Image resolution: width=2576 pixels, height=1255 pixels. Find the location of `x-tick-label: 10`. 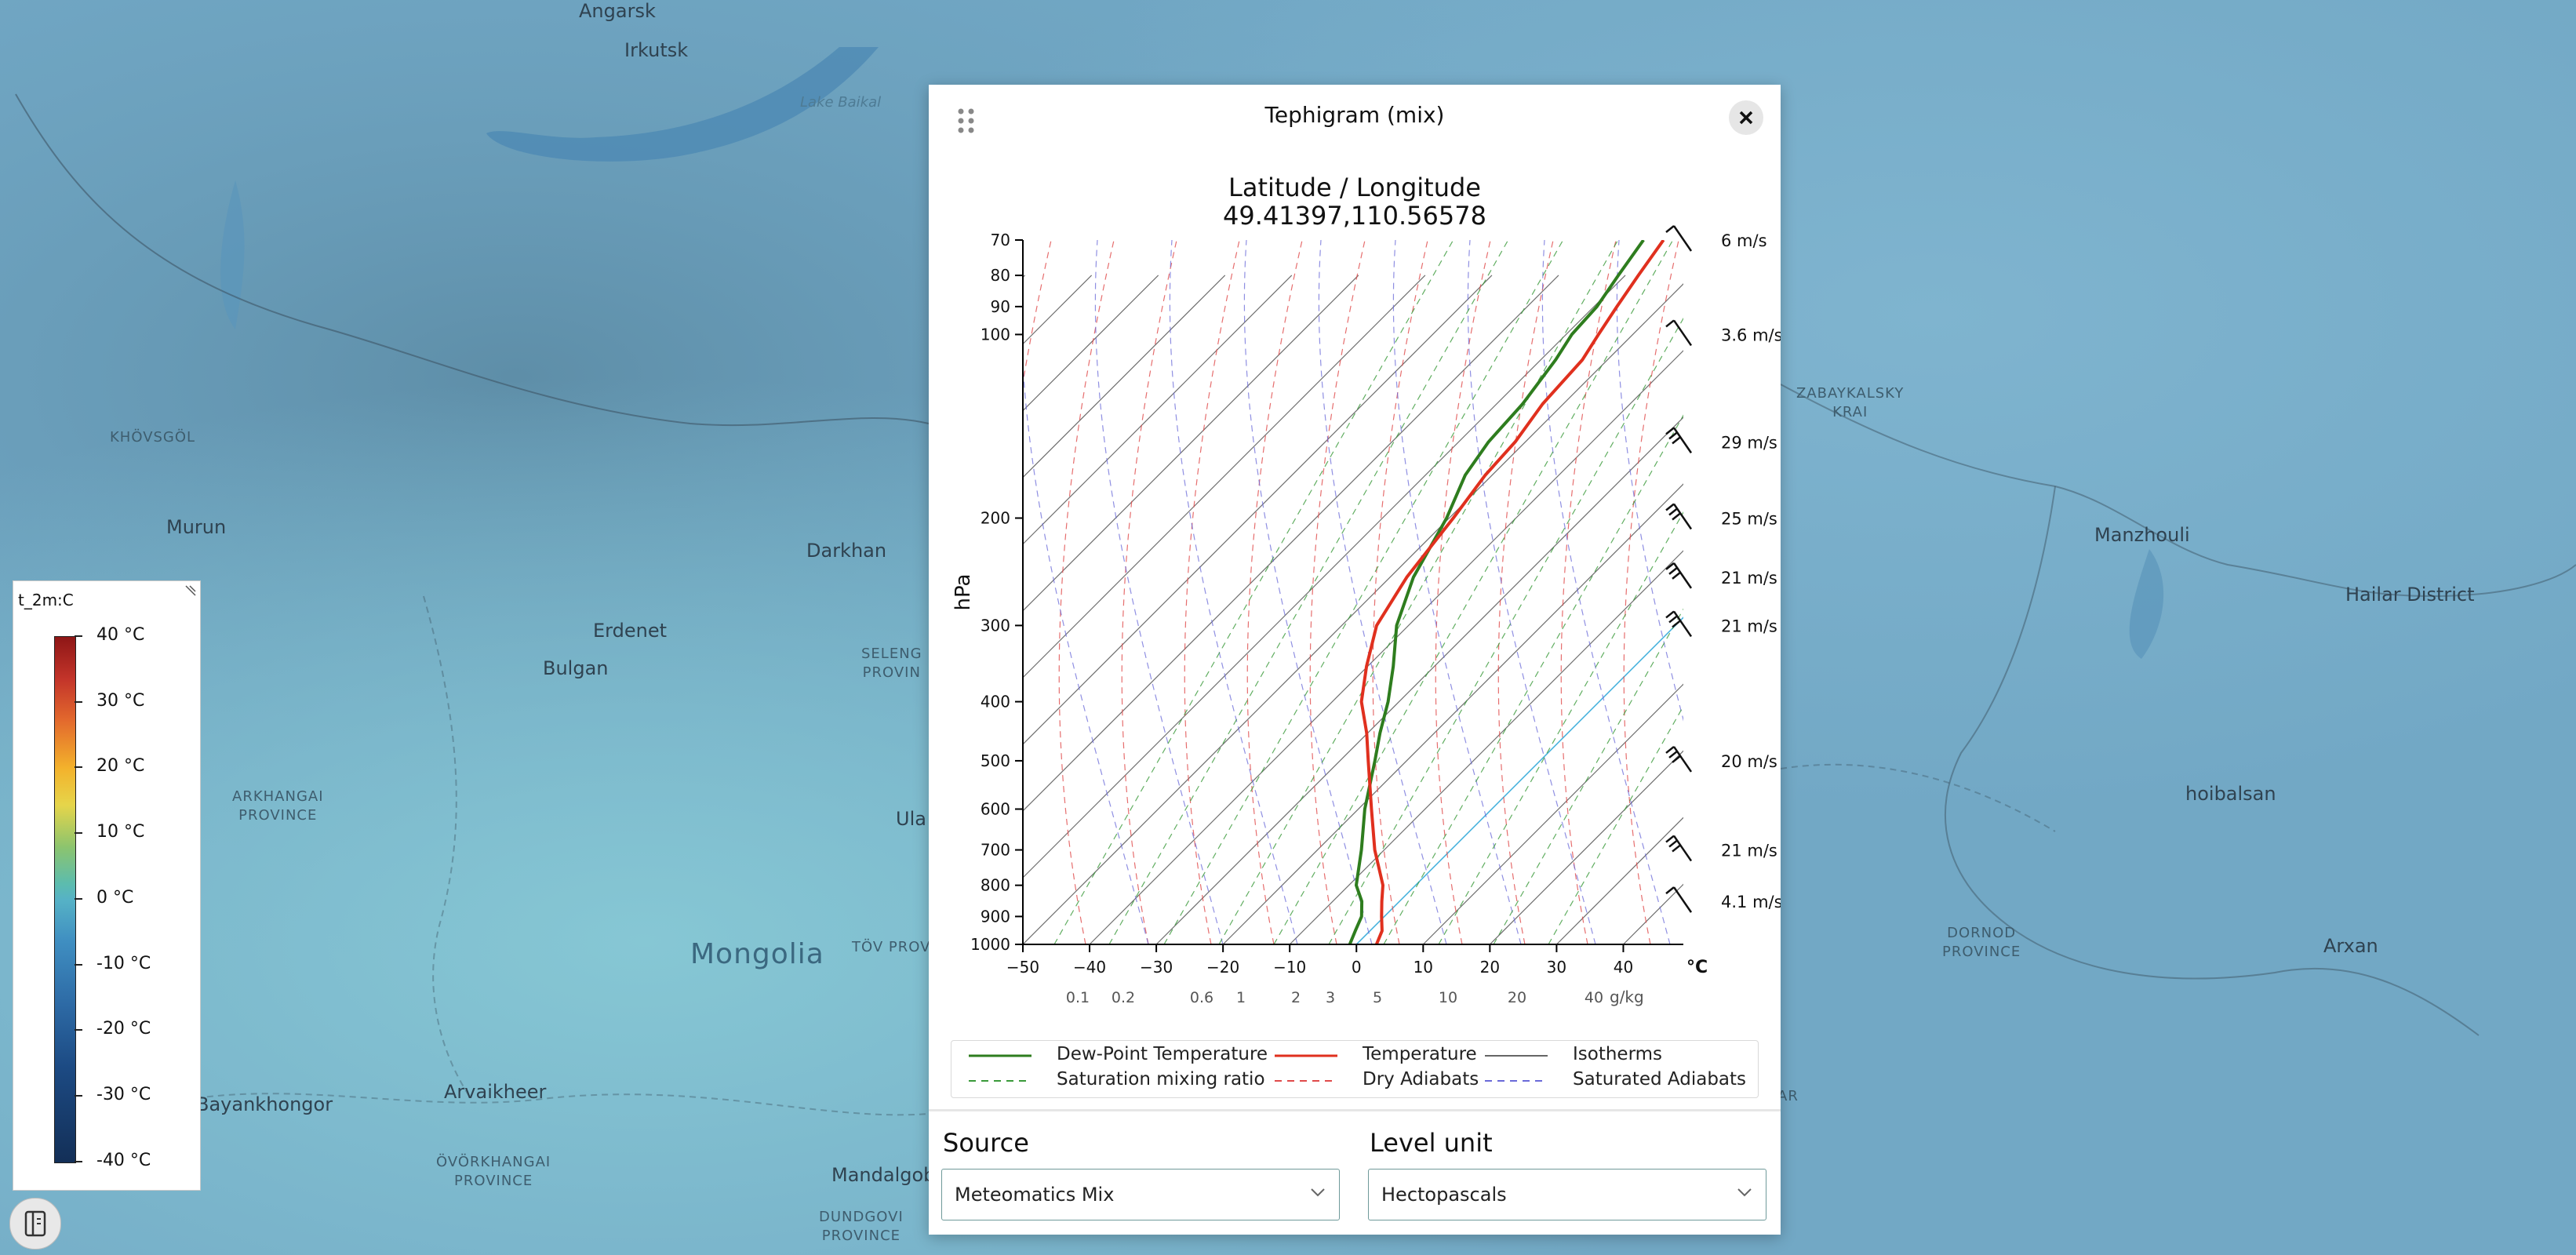

x-tick-label: 10 is located at coordinates (1423, 968).